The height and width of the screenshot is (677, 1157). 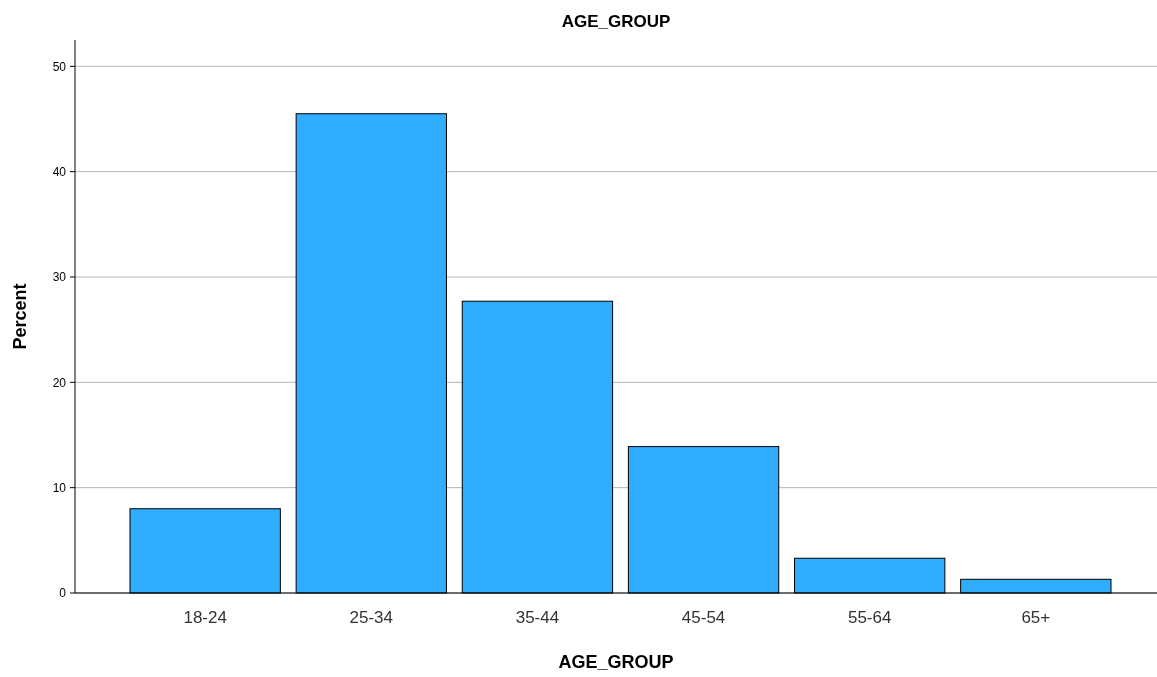 I want to click on x-tick-label: 65+, so click(x=1036, y=617).